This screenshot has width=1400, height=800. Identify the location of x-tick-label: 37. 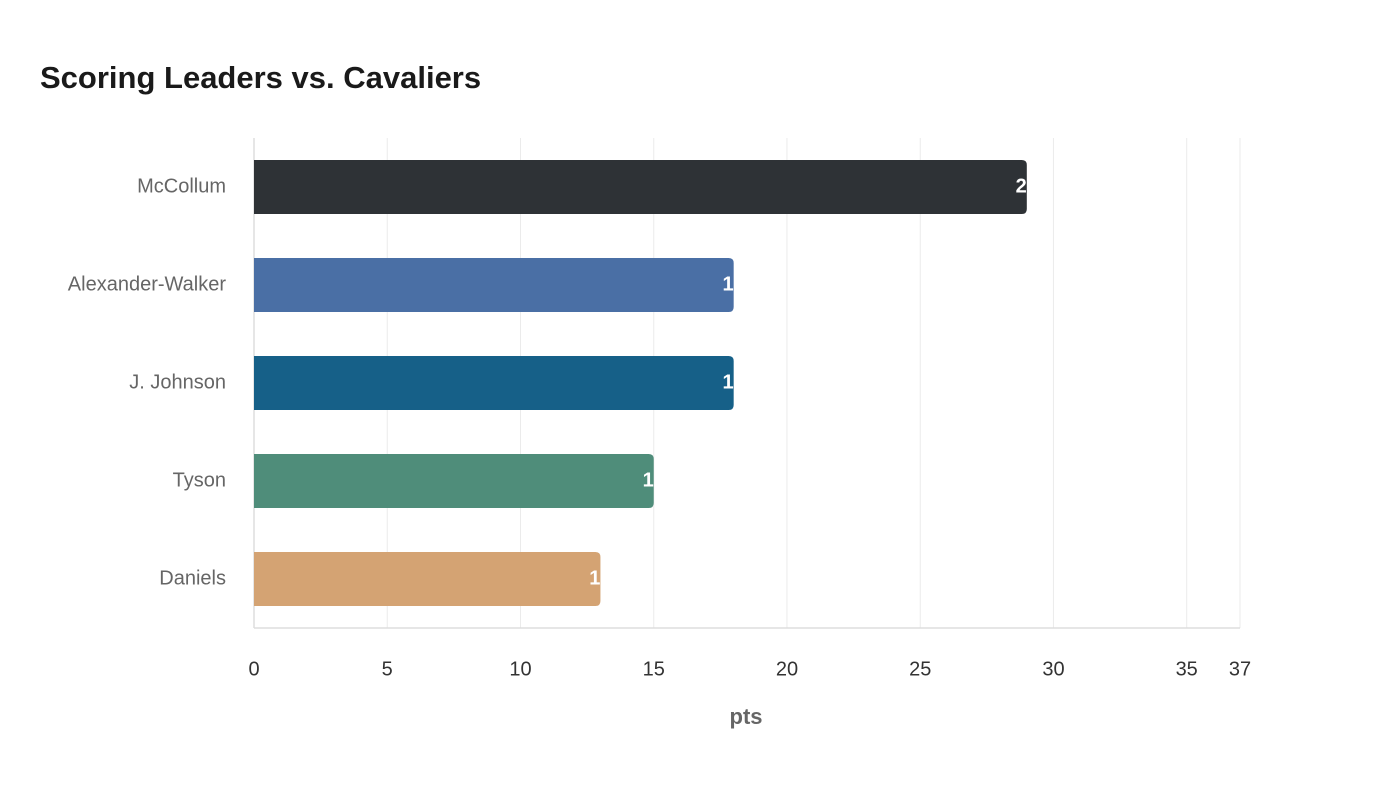
(1240, 669).